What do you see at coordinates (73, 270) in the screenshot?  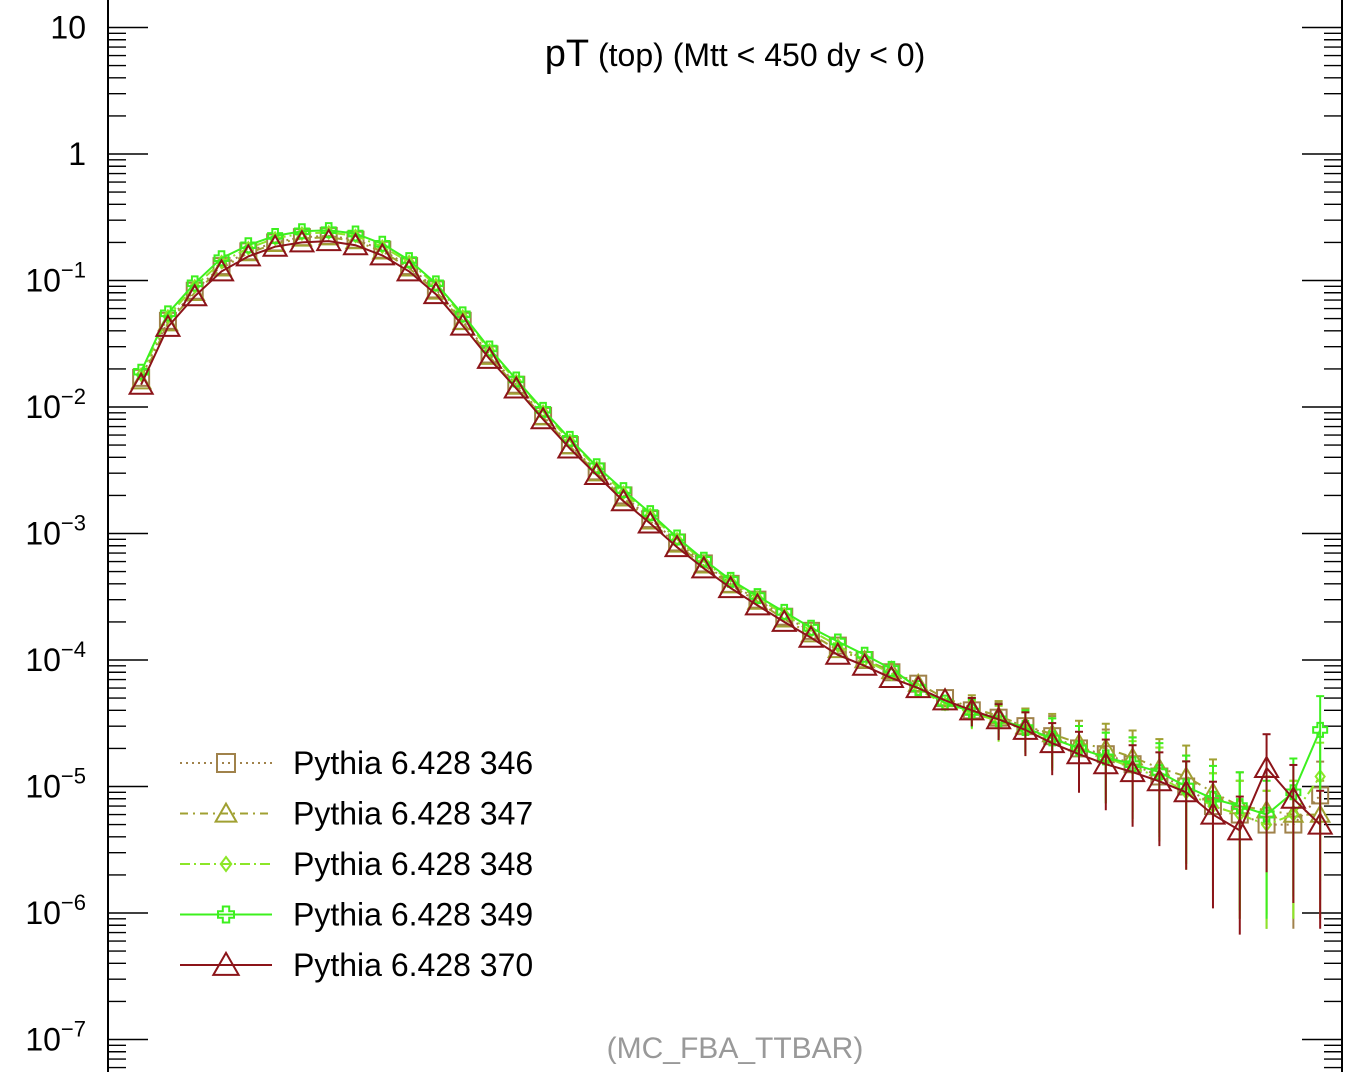 I see `y-tick-exponent: −1` at bounding box center [73, 270].